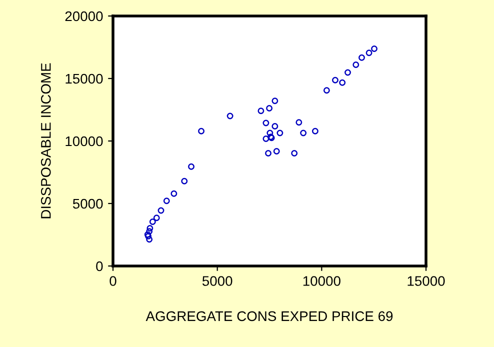  What do you see at coordinates (99, 266) in the screenshot?
I see `y-tick-label: 0` at bounding box center [99, 266].